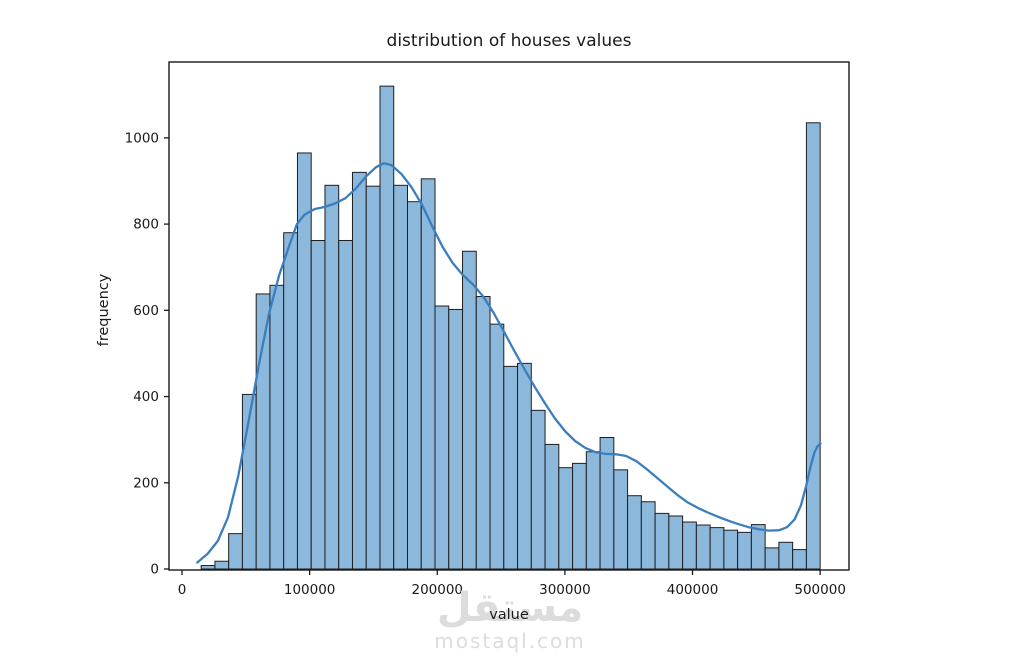 The width and height of the screenshot is (1011, 671). I want to click on x-tick-label: 0, so click(182, 590).